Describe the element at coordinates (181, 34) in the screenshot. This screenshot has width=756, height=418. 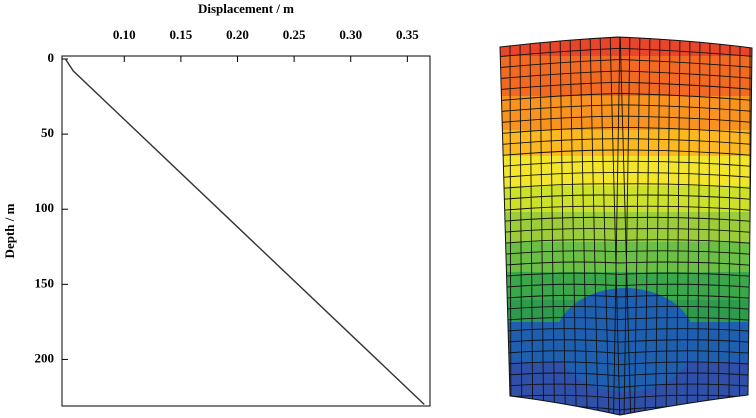
I see `x-tick-label: 0.15` at that location.